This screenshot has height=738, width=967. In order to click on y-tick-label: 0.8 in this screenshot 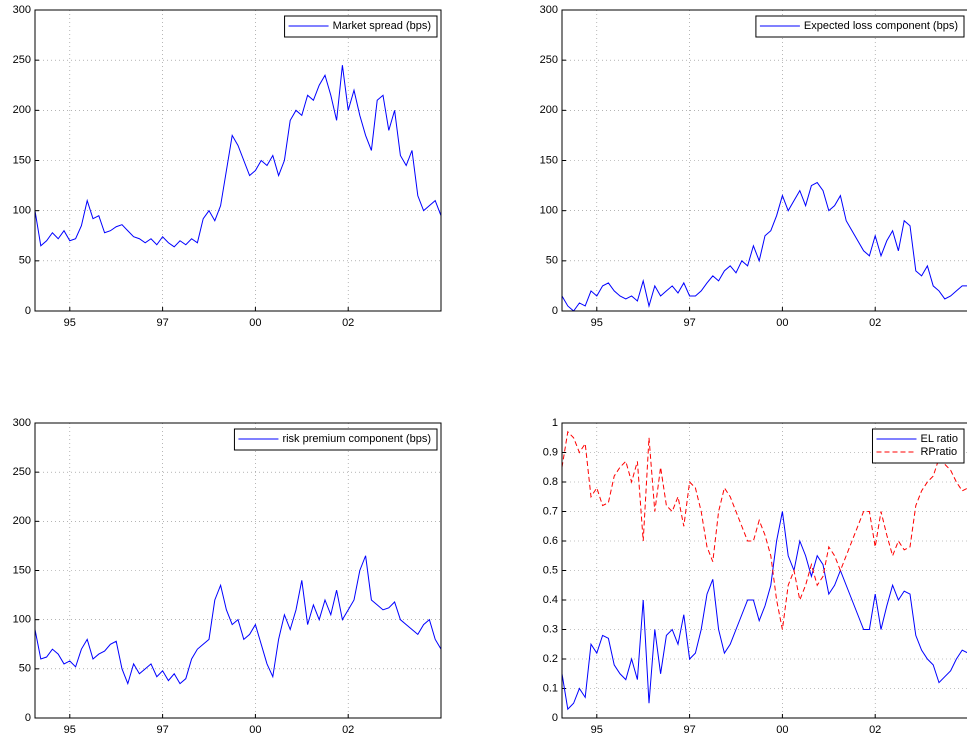, I will do `click(550, 482)`.